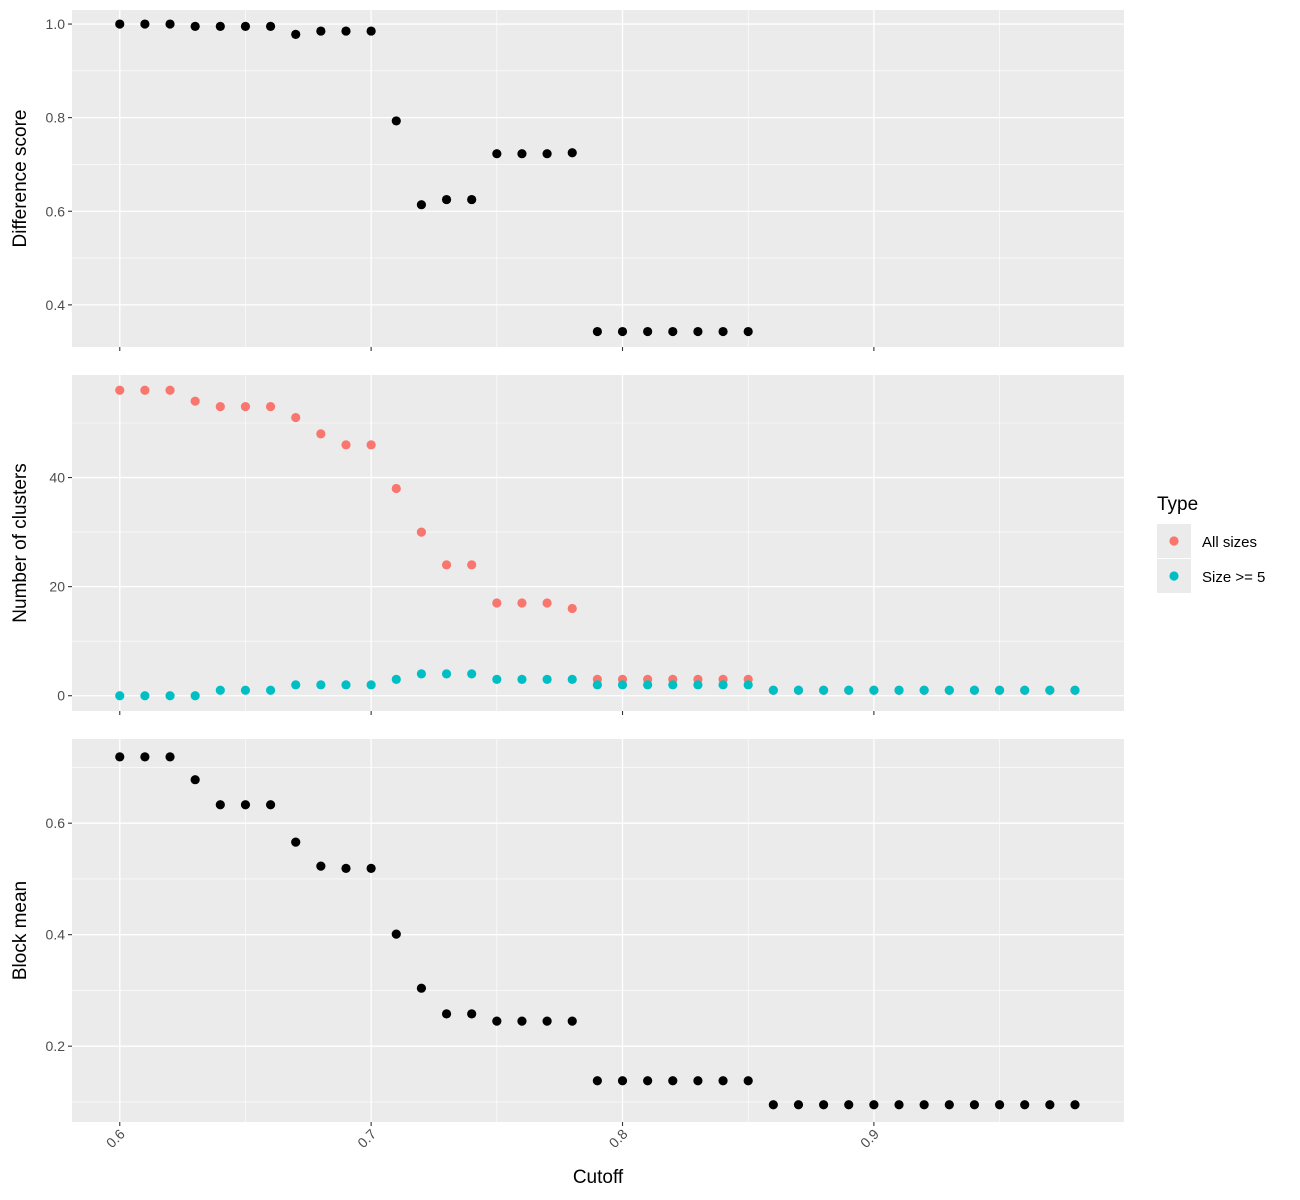 The width and height of the screenshot is (1300, 1200). Describe the element at coordinates (61, 696) in the screenshot. I see `y-tick-label: 0` at that location.